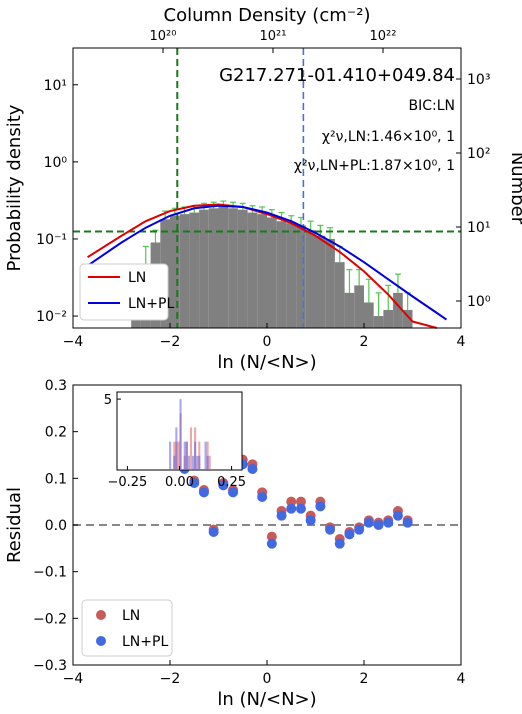 This screenshot has width=522, height=714. Describe the element at coordinates (479, 302) in the screenshot. I see `right-tick-label: 10⁰` at that location.